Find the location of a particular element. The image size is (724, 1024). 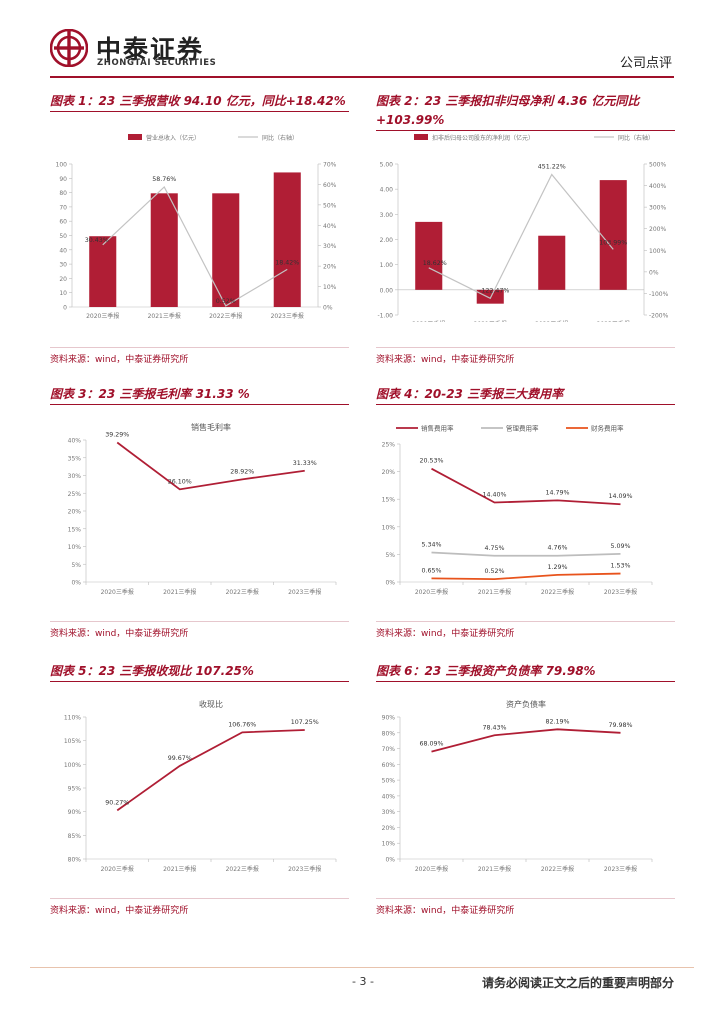

y-tick-label: 10% is located at coordinates (389, 527).